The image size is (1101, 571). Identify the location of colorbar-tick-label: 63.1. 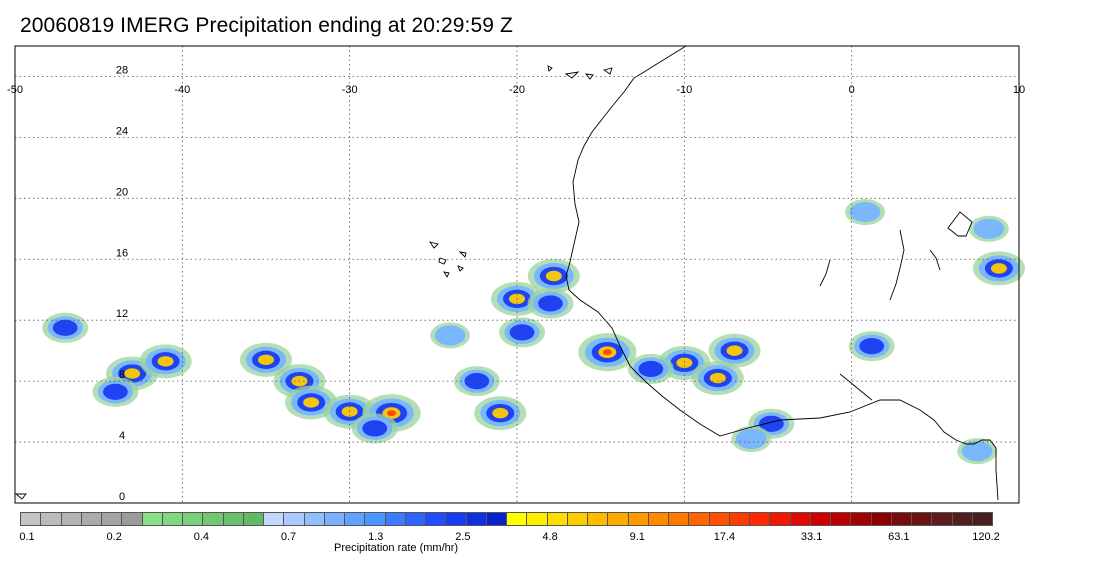
(899, 537).